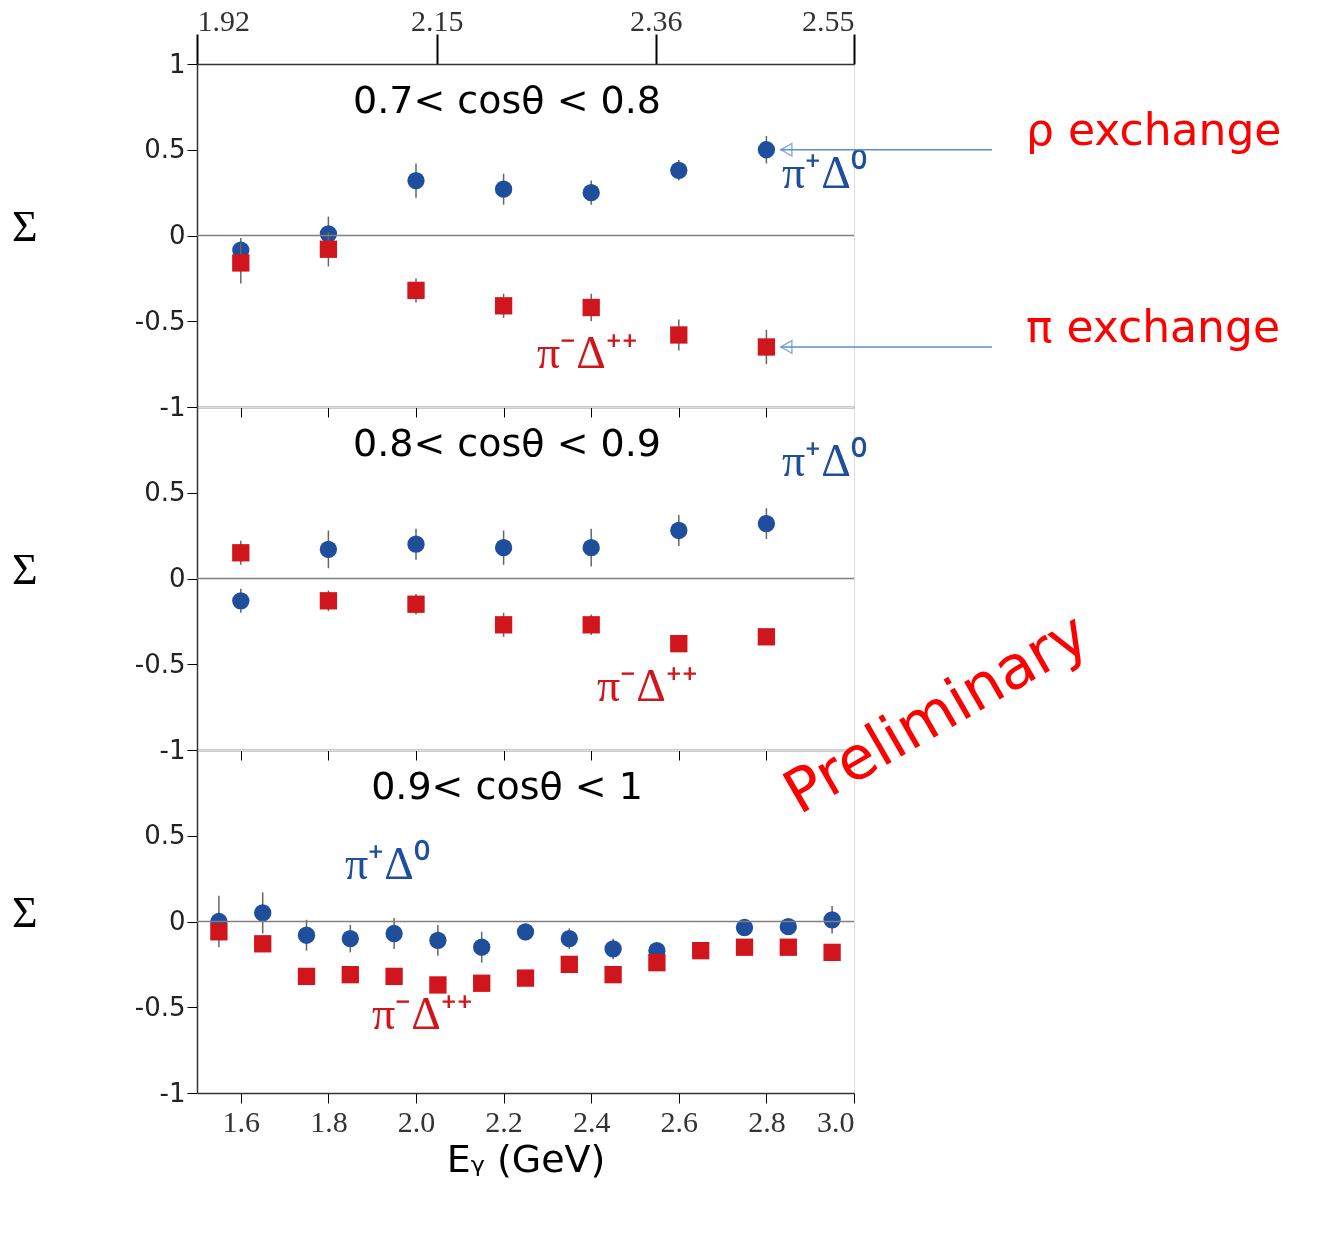 The width and height of the screenshot is (1327, 1235). I want to click on x2-tick-label: 2.36, so click(656, 20).